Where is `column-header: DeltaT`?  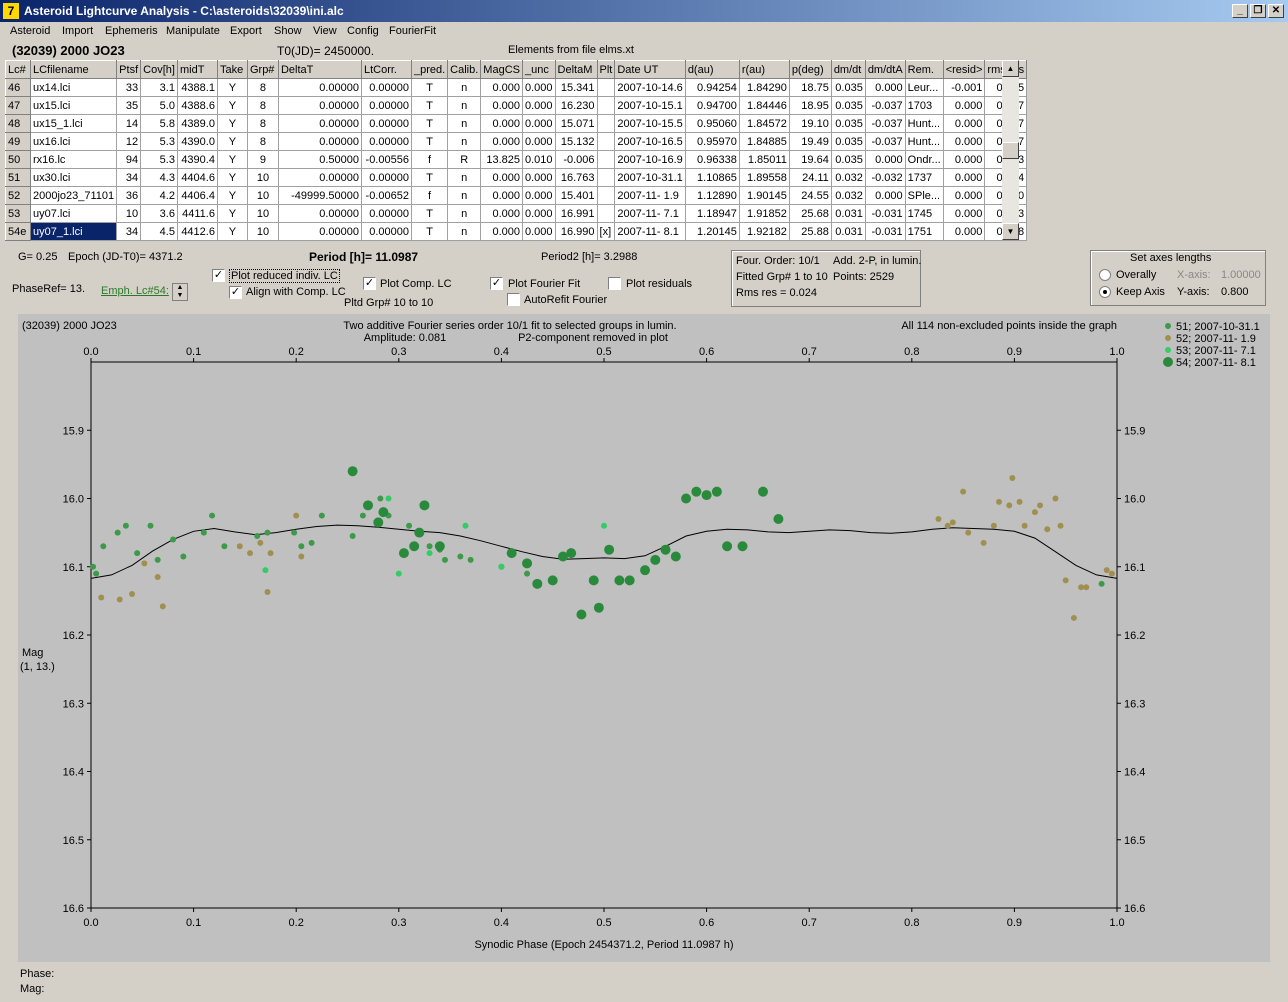 column-header: DeltaT is located at coordinates (319, 69).